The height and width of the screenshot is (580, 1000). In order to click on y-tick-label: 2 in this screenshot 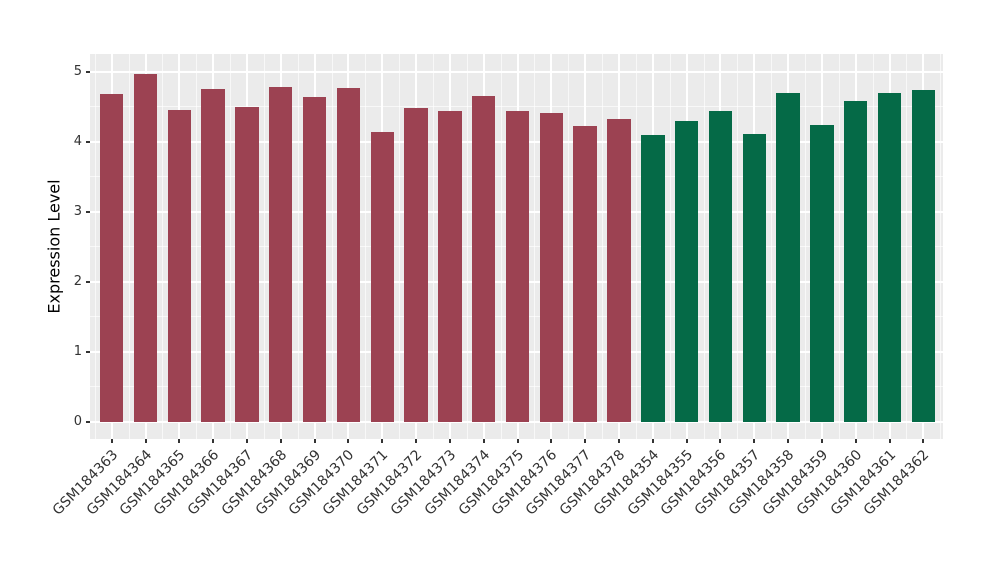, I will do `click(77, 281)`.